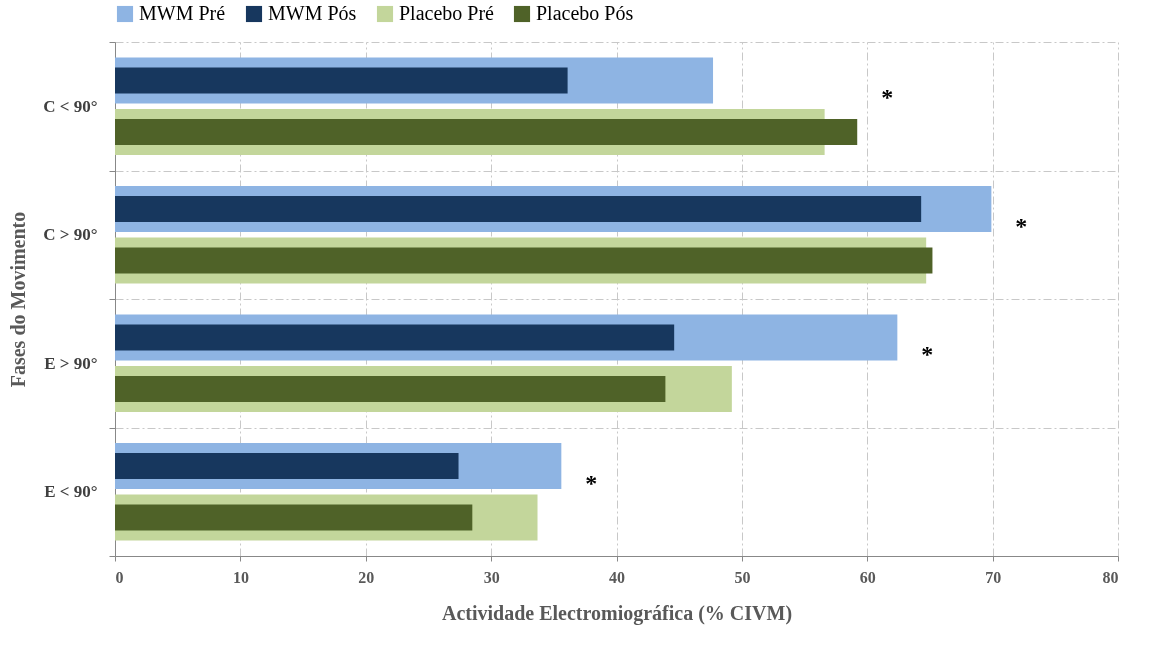 The width and height of the screenshot is (1149, 652). I want to click on x-tick-label: 0, so click(119, 577).